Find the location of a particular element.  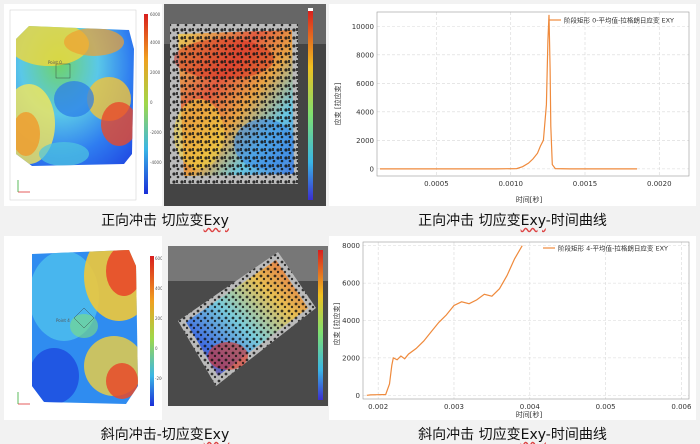

contour-panel-oblique-sim: Point 4 6000 4000 2000 0 -2000 is located at coordinates (83, 328).